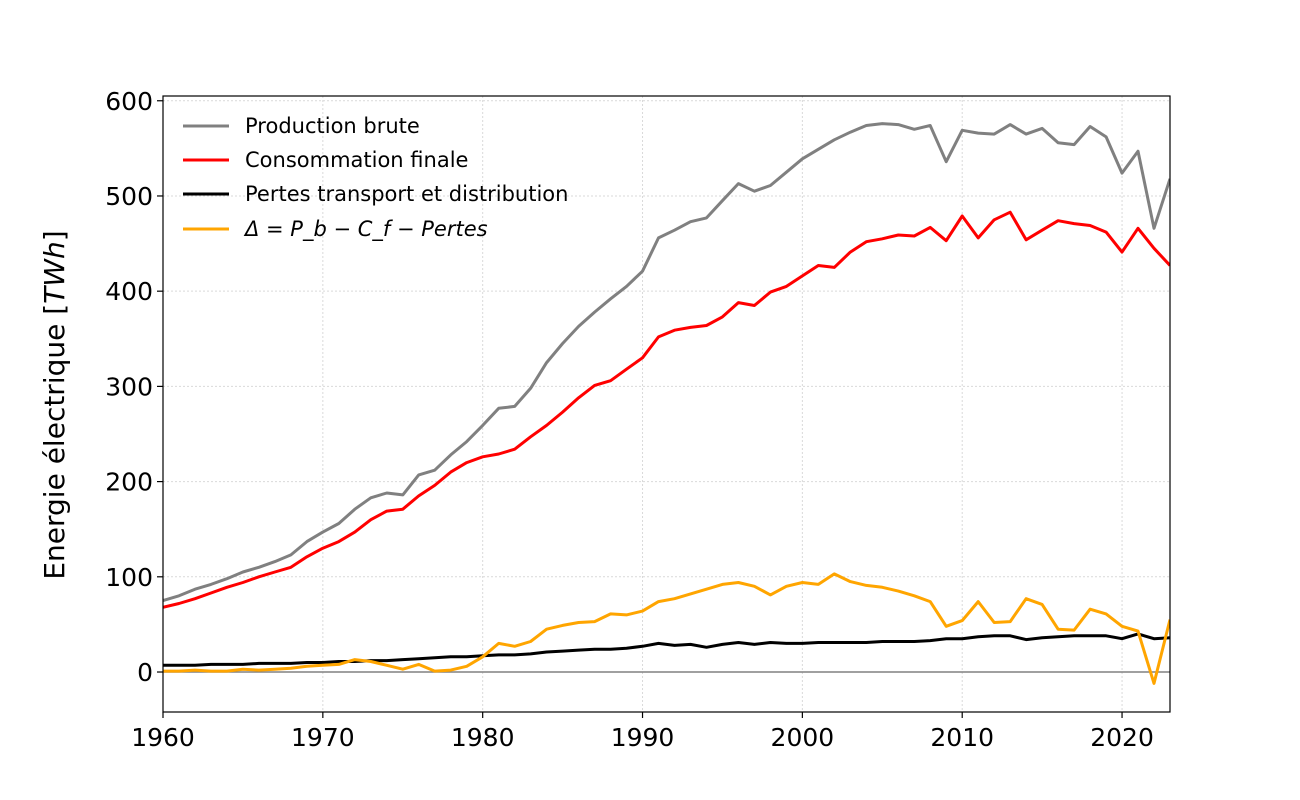 The image size is (1300, 800). I want to click on legend-label-consommation-finale: Consommation finale, so click(356, 160).